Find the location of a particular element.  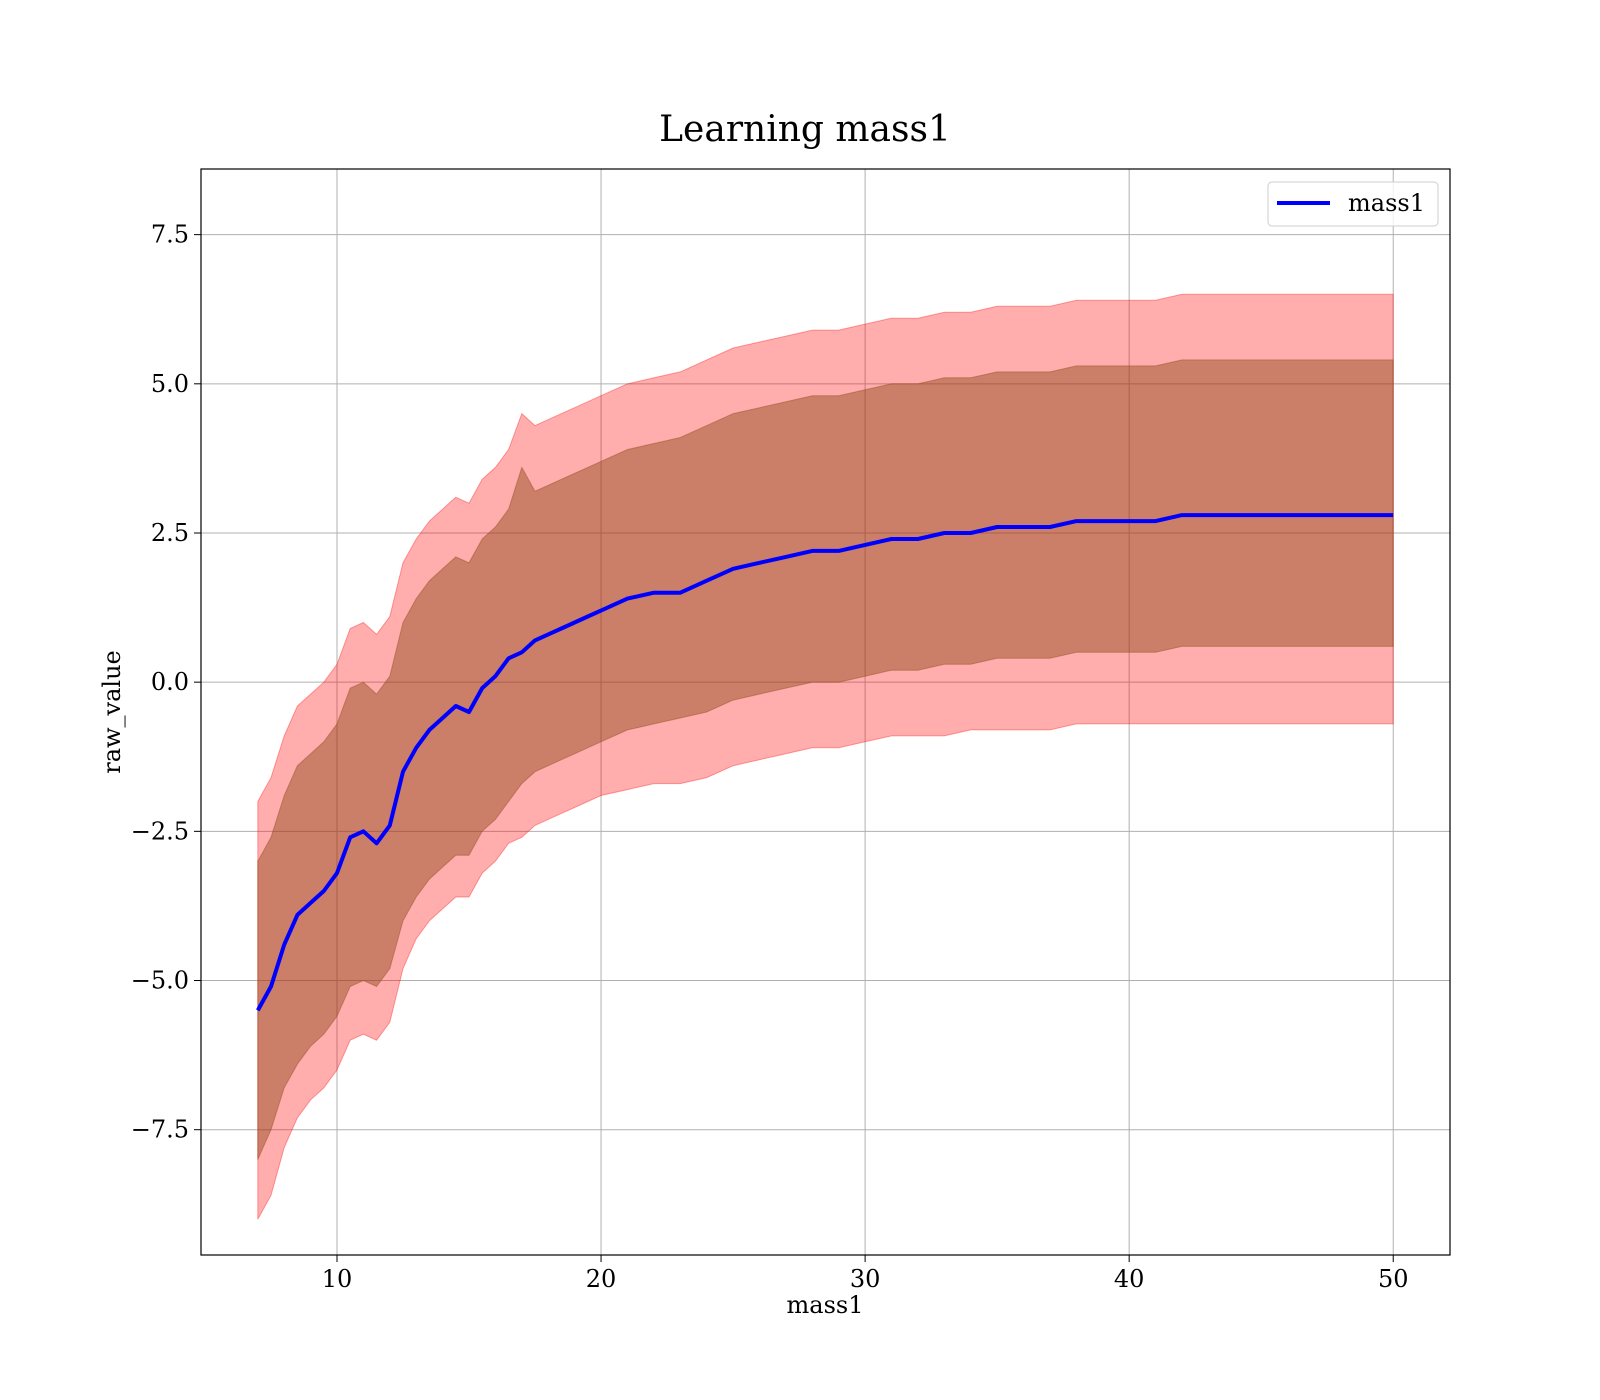

x-tick-label: 20 is located at coordinates (601, 1279).